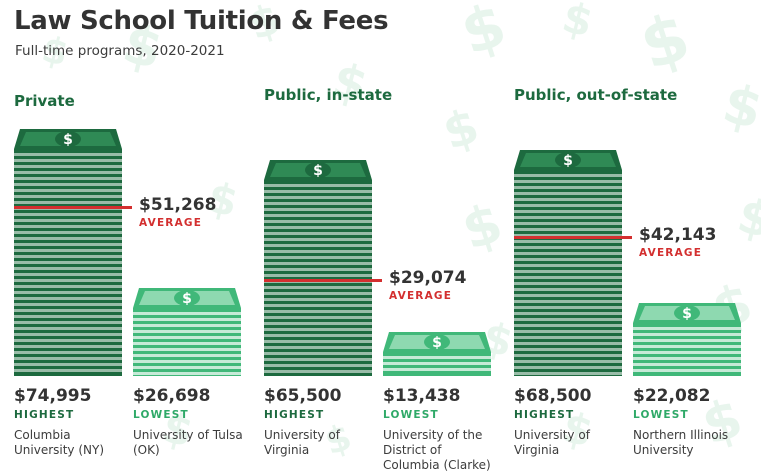 This screenshot has width=761, height=476. I want to click on average-value: $51,268, so click(178, 205).